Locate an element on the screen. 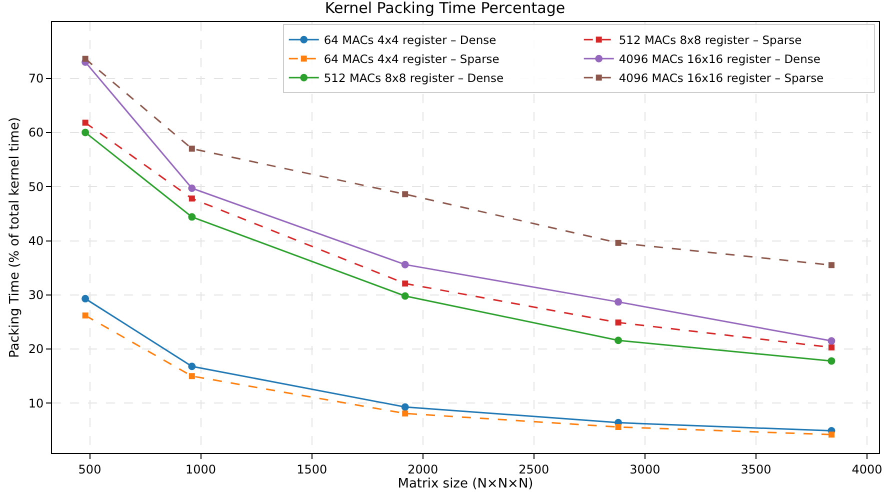 The height and width of the screenshot is (497, 890). x-tick-label: 2000 is located at coordinates (423, 469).